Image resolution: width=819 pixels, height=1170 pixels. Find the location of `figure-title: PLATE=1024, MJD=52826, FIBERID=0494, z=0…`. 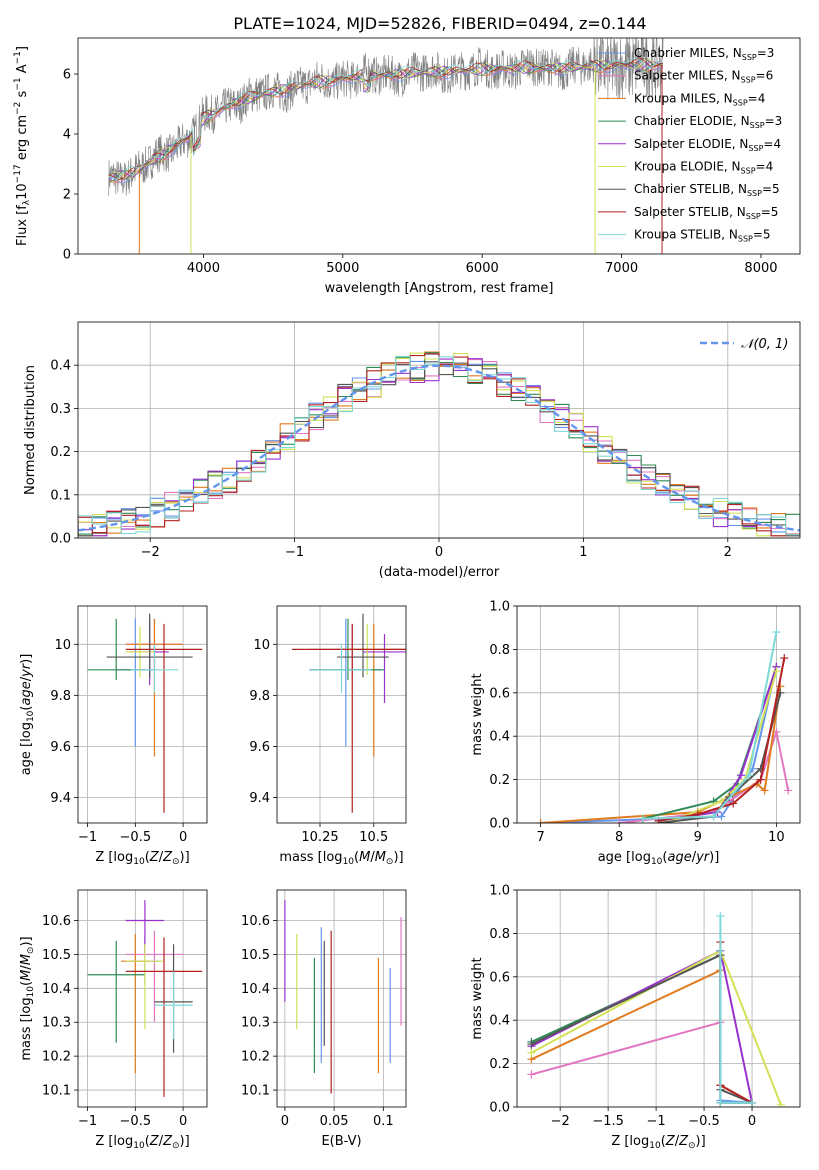

figure-title: PLATE=1024, MJD=52826, FIBERID=0494, z=0… is located at coordinates (439, 23).